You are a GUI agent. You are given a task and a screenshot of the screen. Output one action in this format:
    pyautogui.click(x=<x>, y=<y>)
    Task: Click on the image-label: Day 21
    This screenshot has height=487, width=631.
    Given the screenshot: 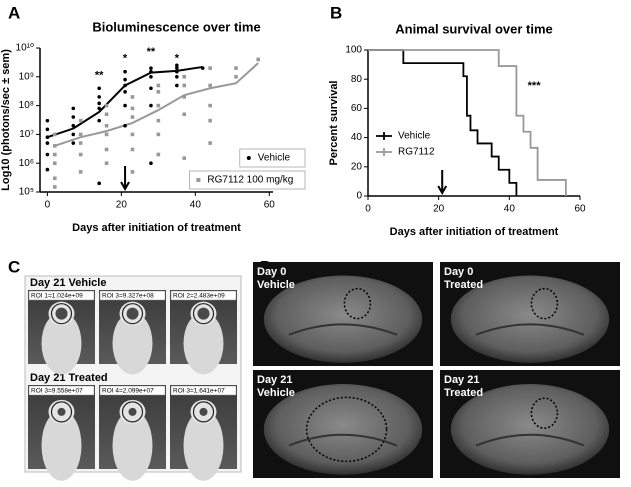 What is the action you would take?
    pyautogui.click(x=461, y=380)
    